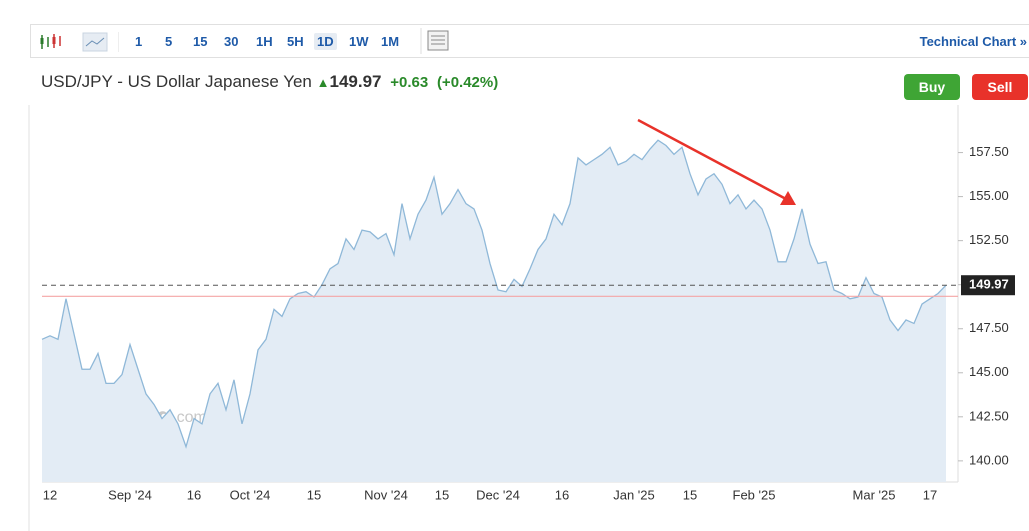  Describe the element at coordinates (139, 41) in the screenshot. I see `interval-button: 1` at that location.